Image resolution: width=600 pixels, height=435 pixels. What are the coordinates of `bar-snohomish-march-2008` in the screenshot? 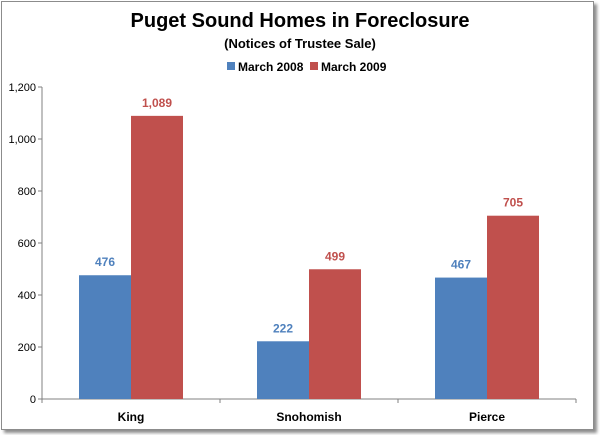 It's located at (283, 370).